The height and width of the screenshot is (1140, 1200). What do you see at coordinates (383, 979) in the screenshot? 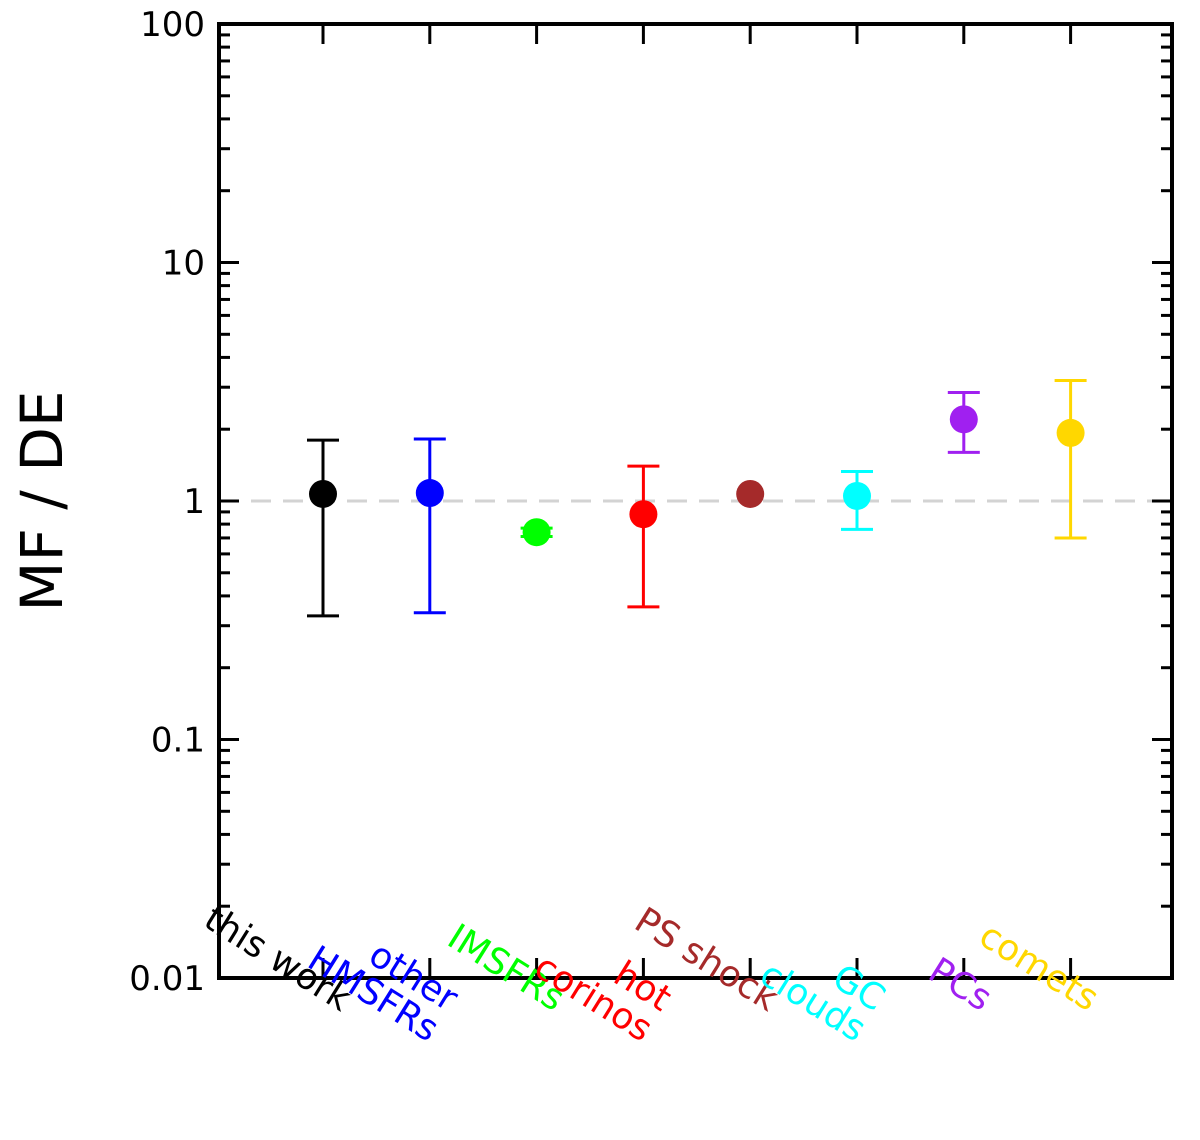
I see `x-category-label: otherHMSFRs` at bounding box center [383, 979].